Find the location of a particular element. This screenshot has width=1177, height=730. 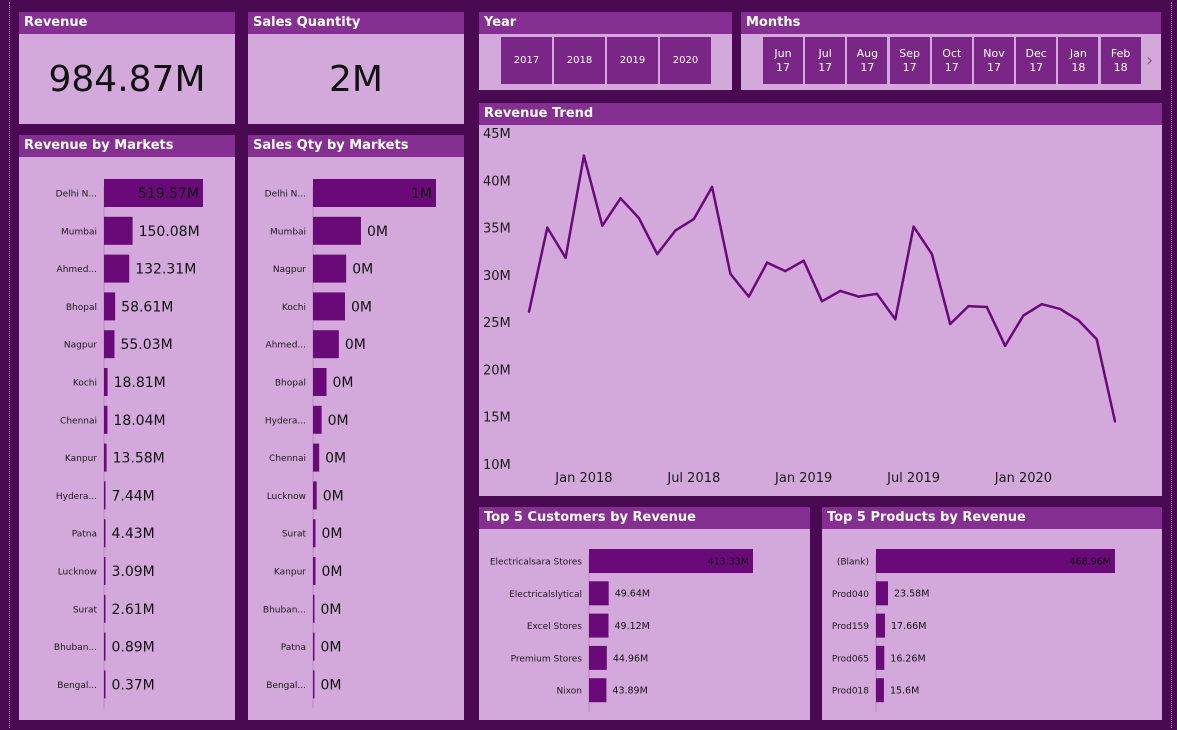

month-option-aug-17: Aug 17 is located at coordinates (867, 60).